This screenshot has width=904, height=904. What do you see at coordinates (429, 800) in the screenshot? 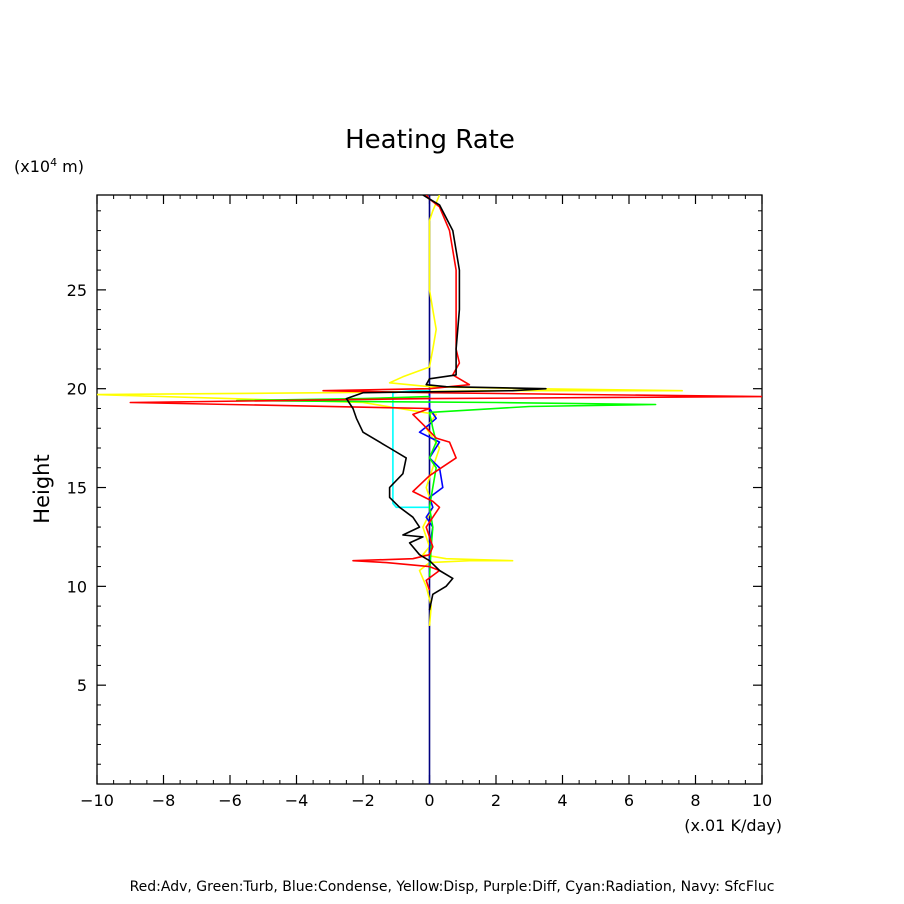
I see `x-tick-label: 0` at bounding box center [429, 800].